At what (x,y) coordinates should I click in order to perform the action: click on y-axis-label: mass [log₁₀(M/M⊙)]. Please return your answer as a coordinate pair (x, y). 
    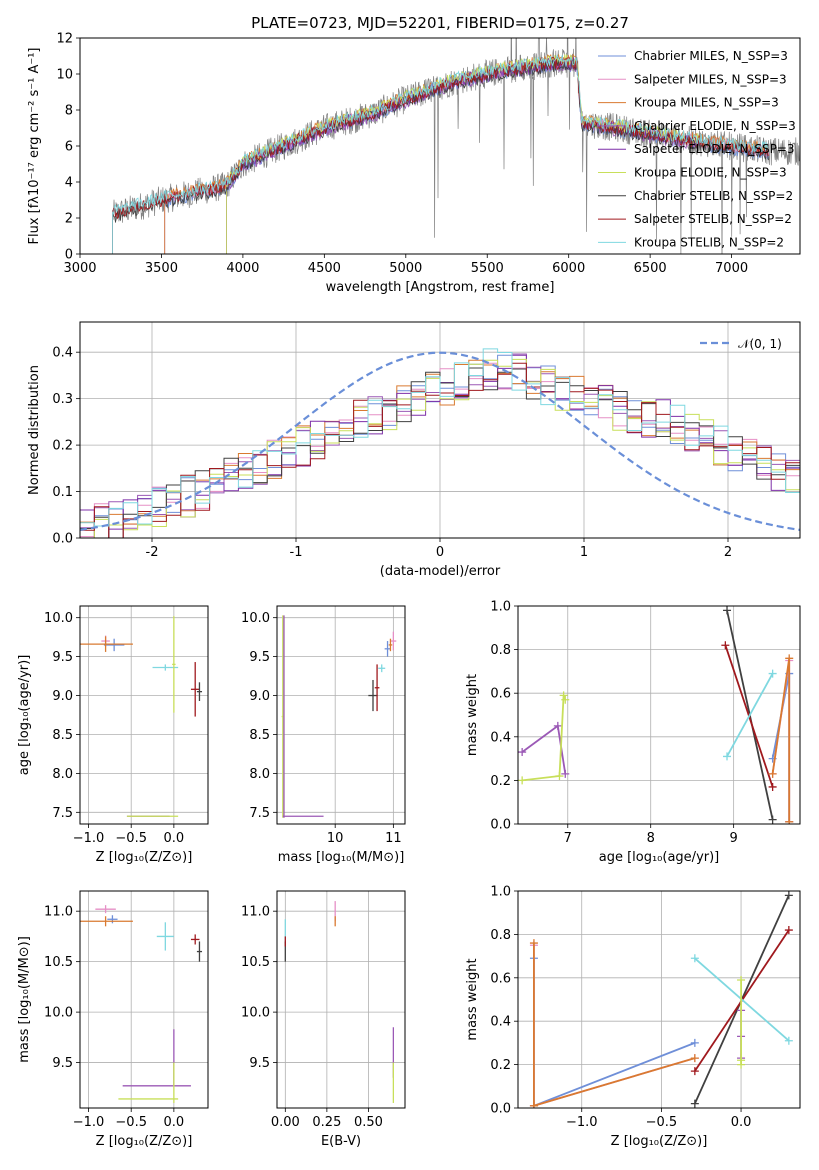
    Looking at the image, I should click on (24, 999).